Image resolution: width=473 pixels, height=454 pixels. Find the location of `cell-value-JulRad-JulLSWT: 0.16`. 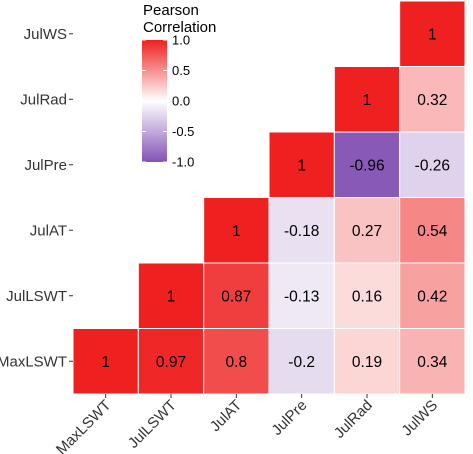

cell-value-JulRad-JulLSWT: 0.16 is located at coordinates (367, 296).